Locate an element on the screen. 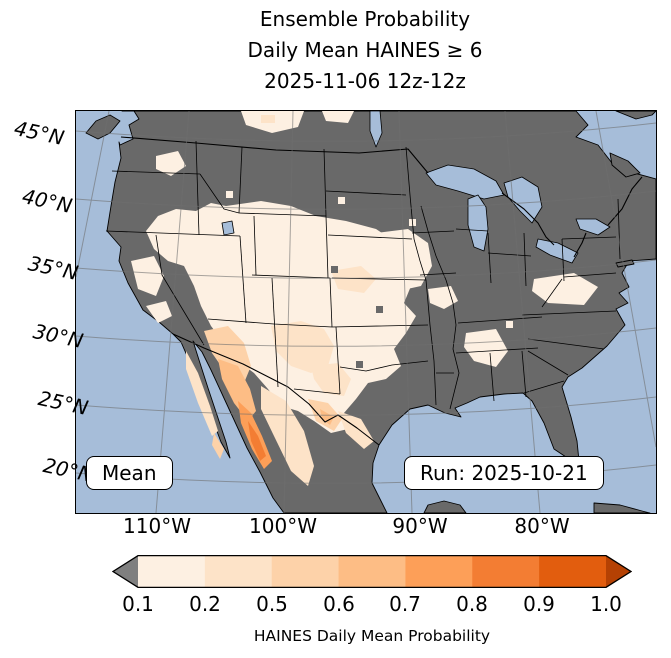 The image size is (671, 658). title-line-1: Ensemble Probability is located at coordinates (365, 19).